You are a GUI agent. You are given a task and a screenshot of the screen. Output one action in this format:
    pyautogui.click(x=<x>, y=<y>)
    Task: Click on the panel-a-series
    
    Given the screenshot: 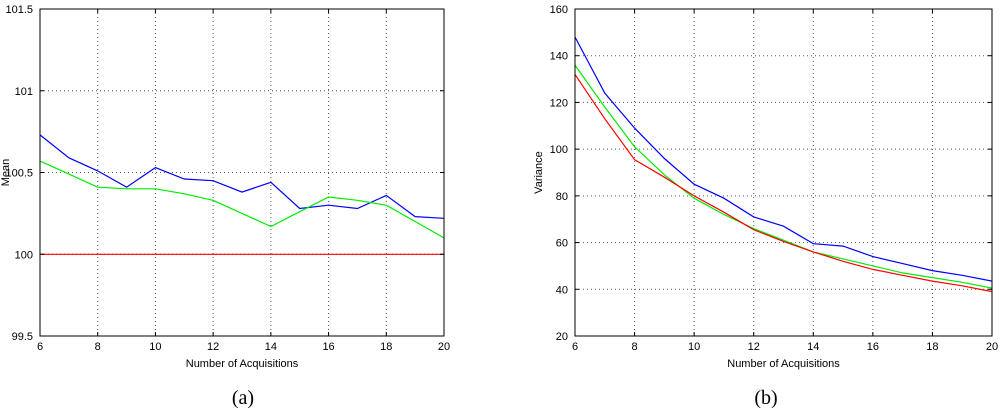 What is the action you would take?
    pyautogui.click(x=242, y=194)
    